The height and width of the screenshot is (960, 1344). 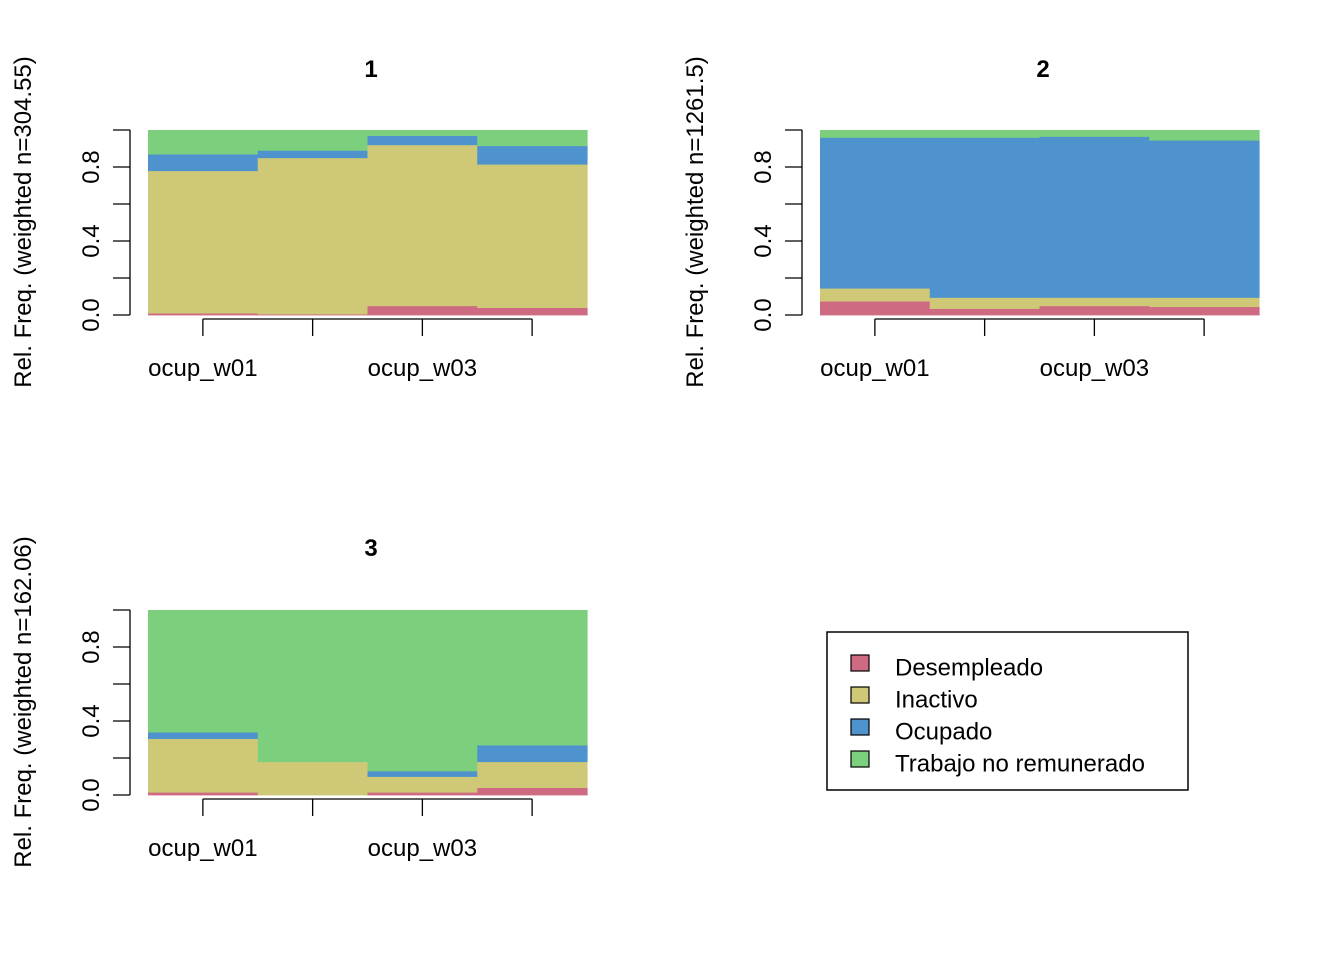 I want to click on legend-entry-inactivo: Inactivo, so click(x=914, y=699).